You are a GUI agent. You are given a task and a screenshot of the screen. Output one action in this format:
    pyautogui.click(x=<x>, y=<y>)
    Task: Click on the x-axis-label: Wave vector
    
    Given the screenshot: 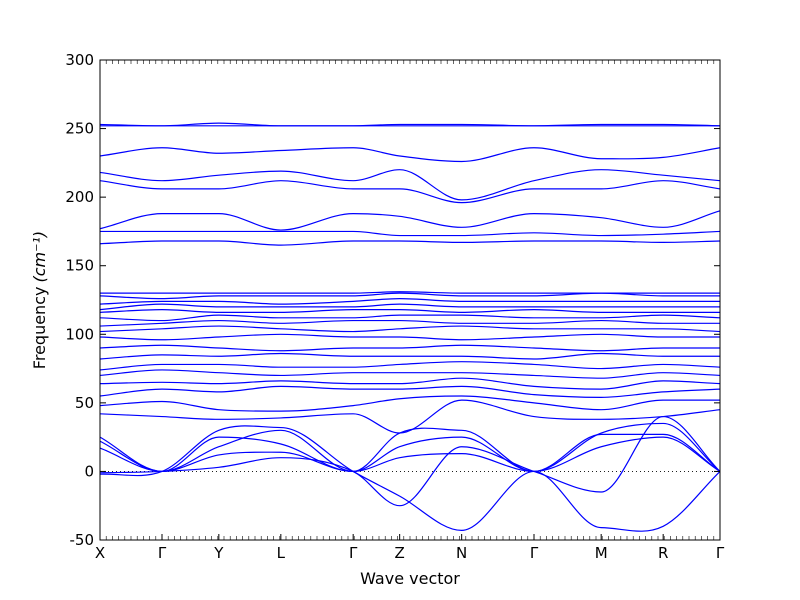 What is the action you would take?
    pyautogui.click(x=410, y=578)
    